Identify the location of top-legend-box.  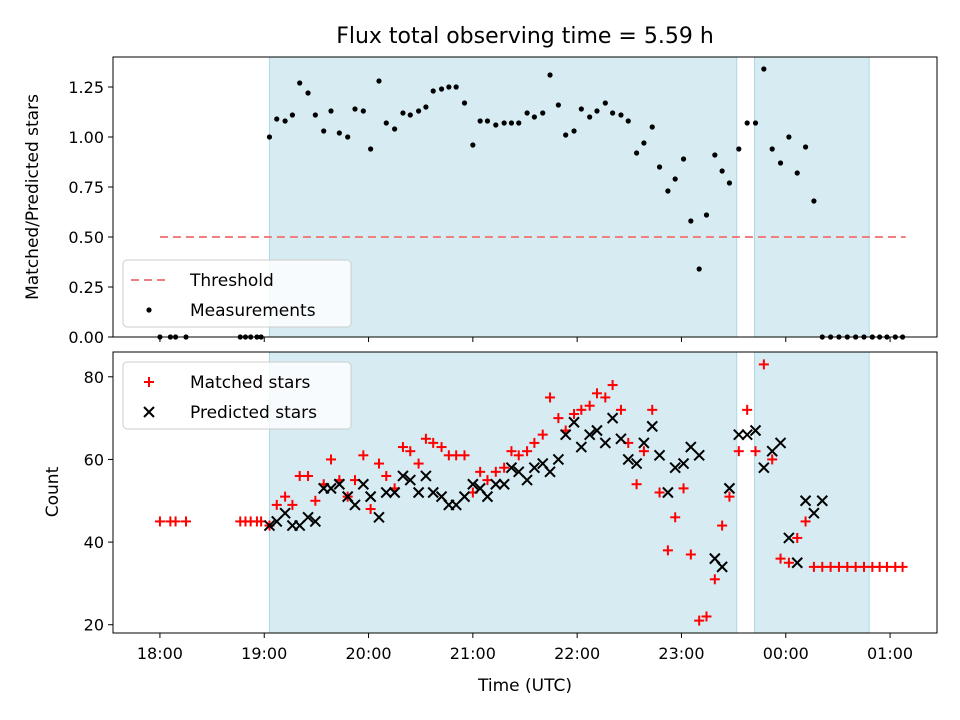
(237, 293).